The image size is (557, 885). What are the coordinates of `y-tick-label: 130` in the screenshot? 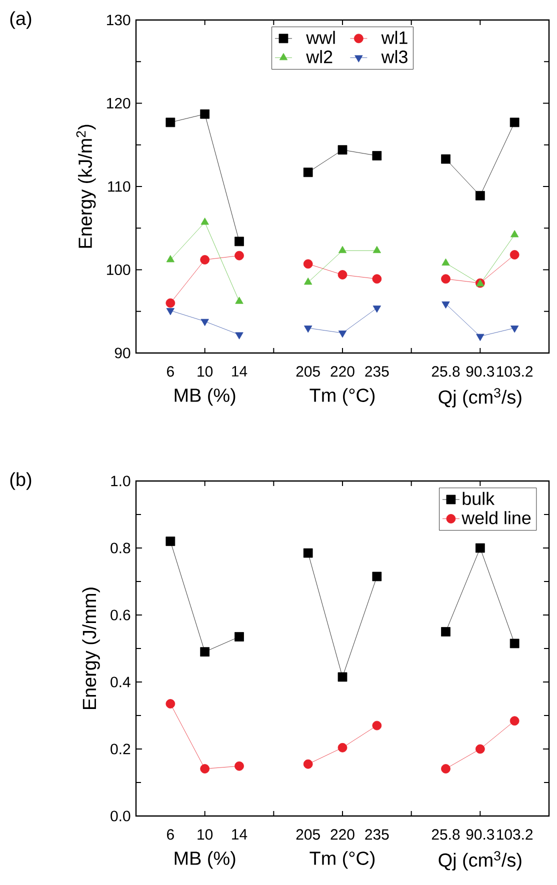 It's located at (118, 20).